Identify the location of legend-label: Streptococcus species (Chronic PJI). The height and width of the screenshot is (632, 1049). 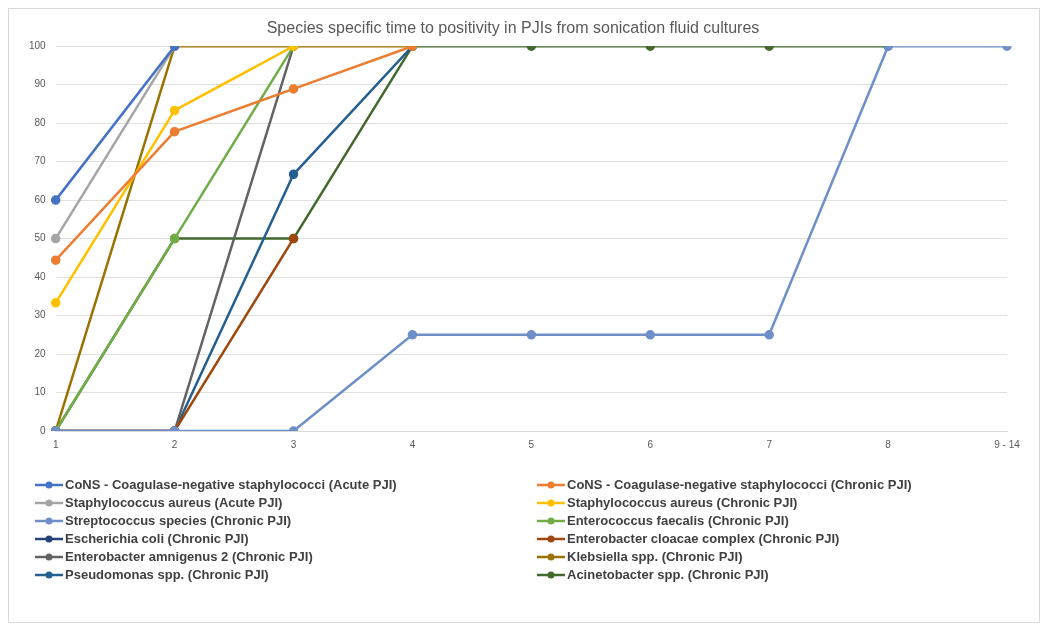
(178, 520).